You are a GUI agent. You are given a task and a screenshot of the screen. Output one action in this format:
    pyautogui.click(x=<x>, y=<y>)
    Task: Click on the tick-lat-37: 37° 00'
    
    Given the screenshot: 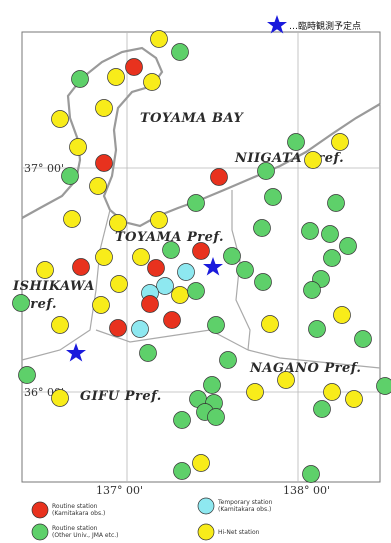 What is the action you would take?
    pyautogui.click(x=44, y=168)
    